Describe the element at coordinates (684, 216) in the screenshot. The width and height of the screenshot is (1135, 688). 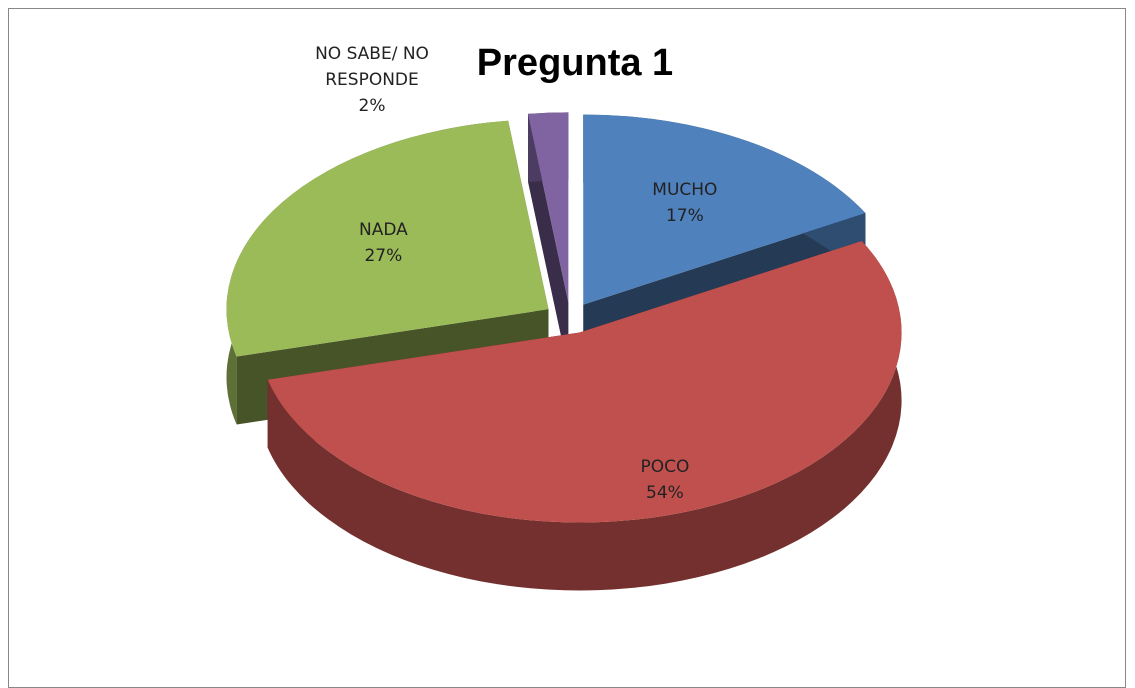
I see `value-label: 17%` at that location.